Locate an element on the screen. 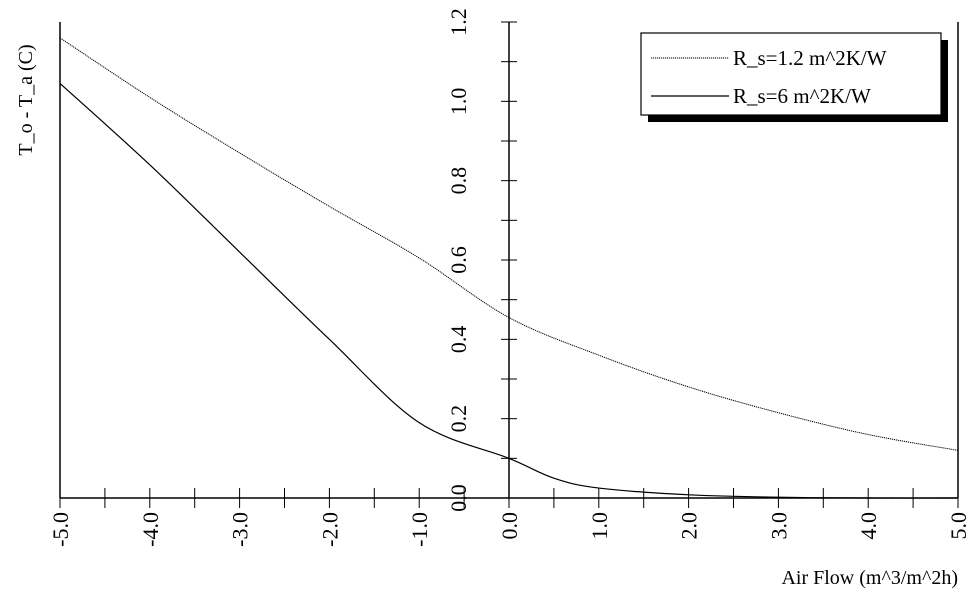  y-tick-label: 1.2 is located at coordinates (458, 22).